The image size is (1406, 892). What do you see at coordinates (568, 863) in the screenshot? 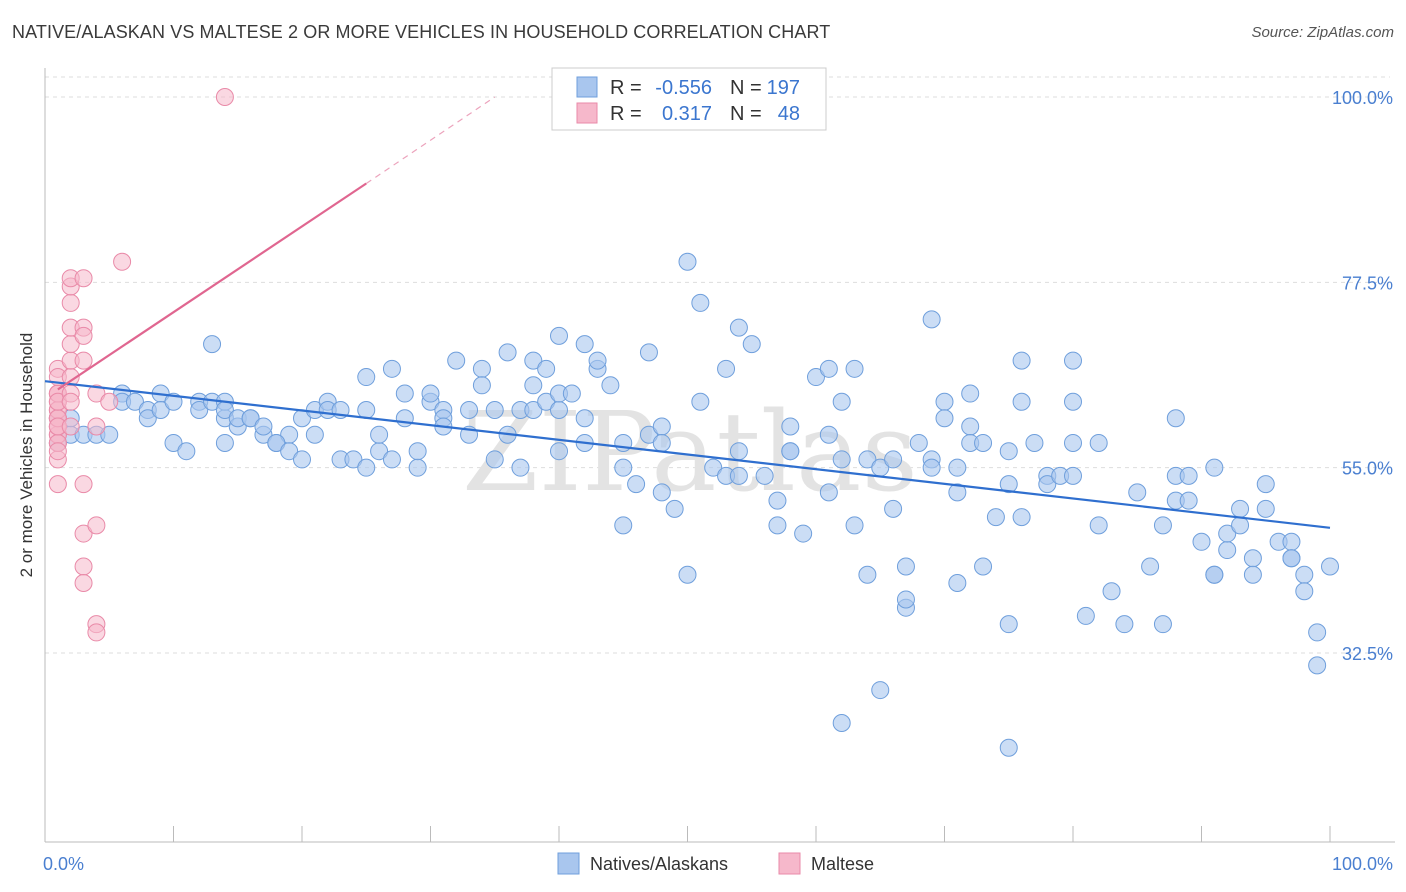
I see `bottom-legend-swatch-blue` at bounding box center [568, 863].